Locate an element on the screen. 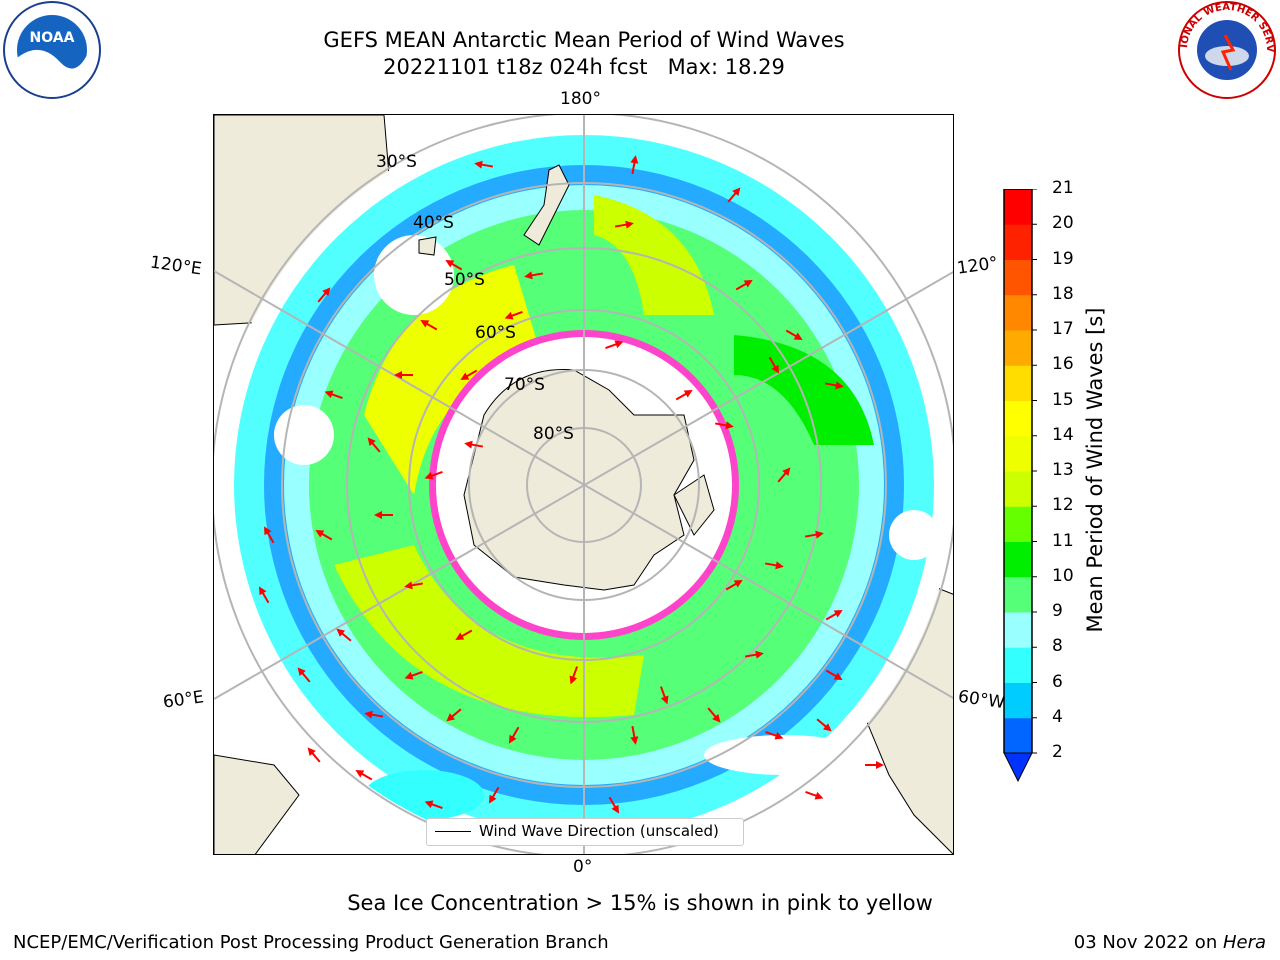  lat-label-50s: 50°S is located at coordinates (464, 280).